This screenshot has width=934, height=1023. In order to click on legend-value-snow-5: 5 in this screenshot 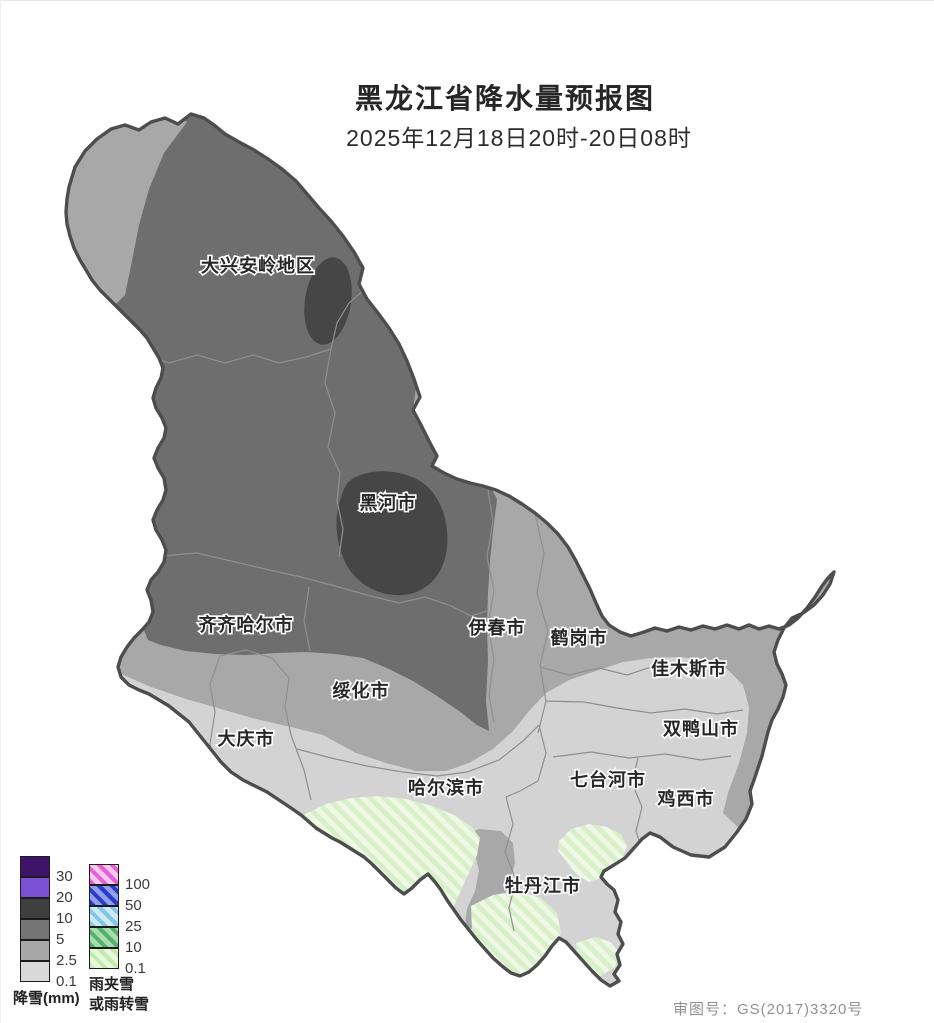, I will do `click(60, 939)`.